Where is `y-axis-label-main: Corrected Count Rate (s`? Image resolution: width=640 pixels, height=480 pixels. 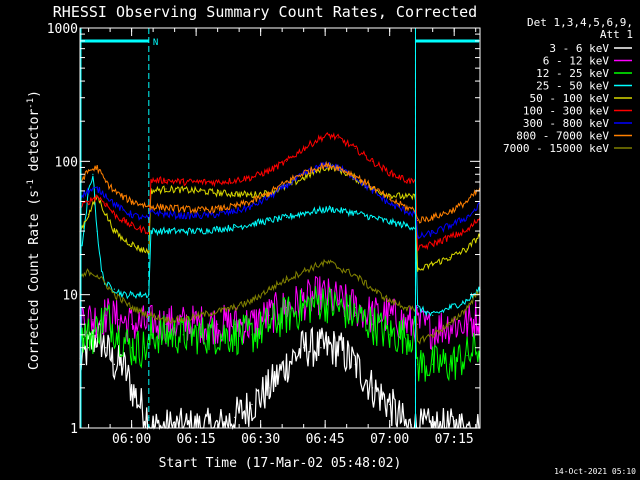 y-axis-label-main: Corrected Count Rate (s is located at coordinates (34, 280).